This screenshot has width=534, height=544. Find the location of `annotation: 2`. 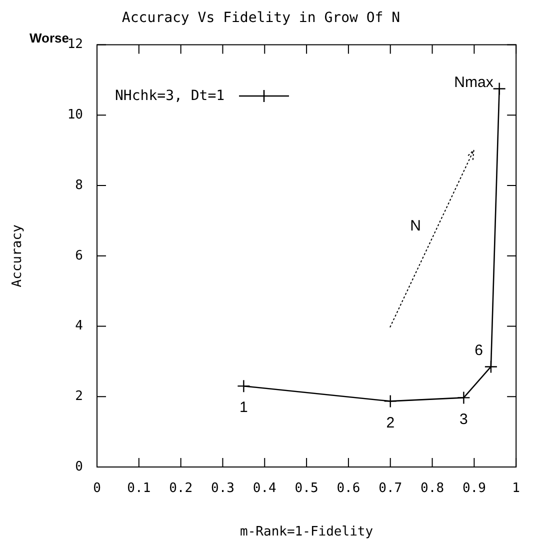

annotation: 2 is located at coordinates (390, 423).